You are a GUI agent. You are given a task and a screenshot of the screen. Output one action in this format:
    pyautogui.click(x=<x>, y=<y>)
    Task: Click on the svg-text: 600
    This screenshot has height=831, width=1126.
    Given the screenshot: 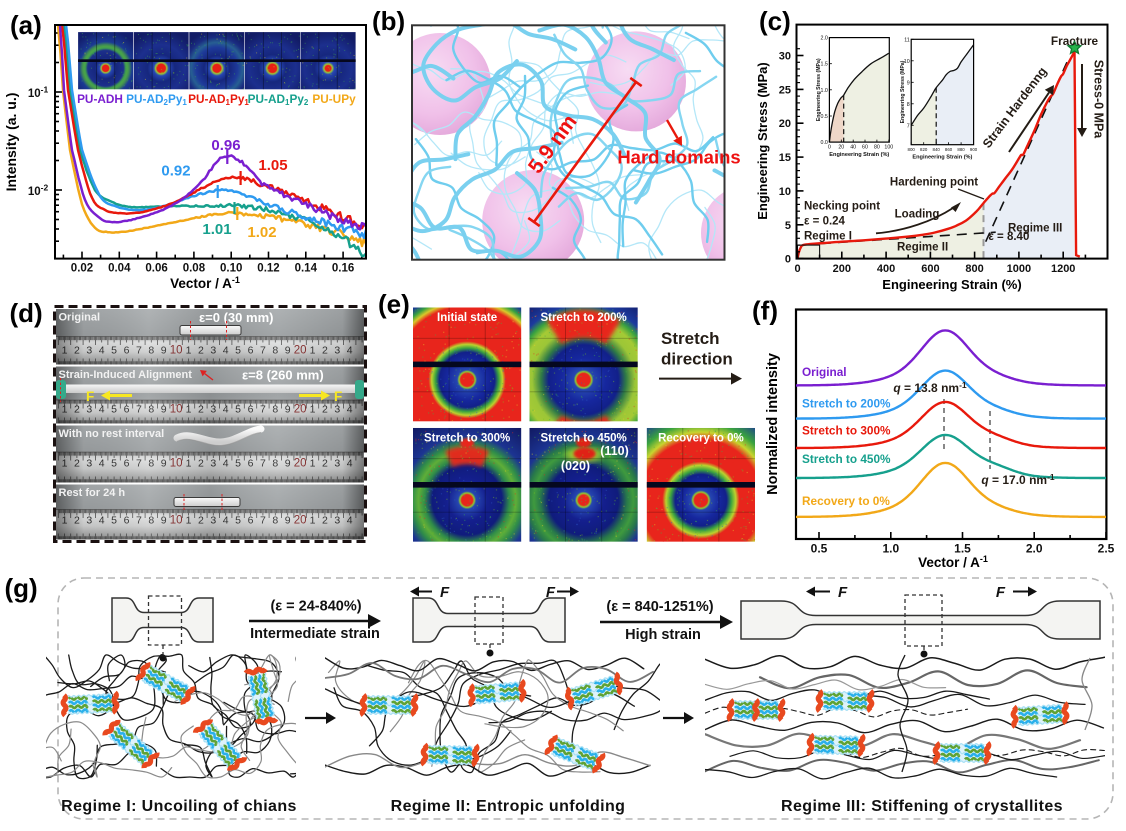 What is the action you would take?
    pyautogui.click(x=930, y=269)
    